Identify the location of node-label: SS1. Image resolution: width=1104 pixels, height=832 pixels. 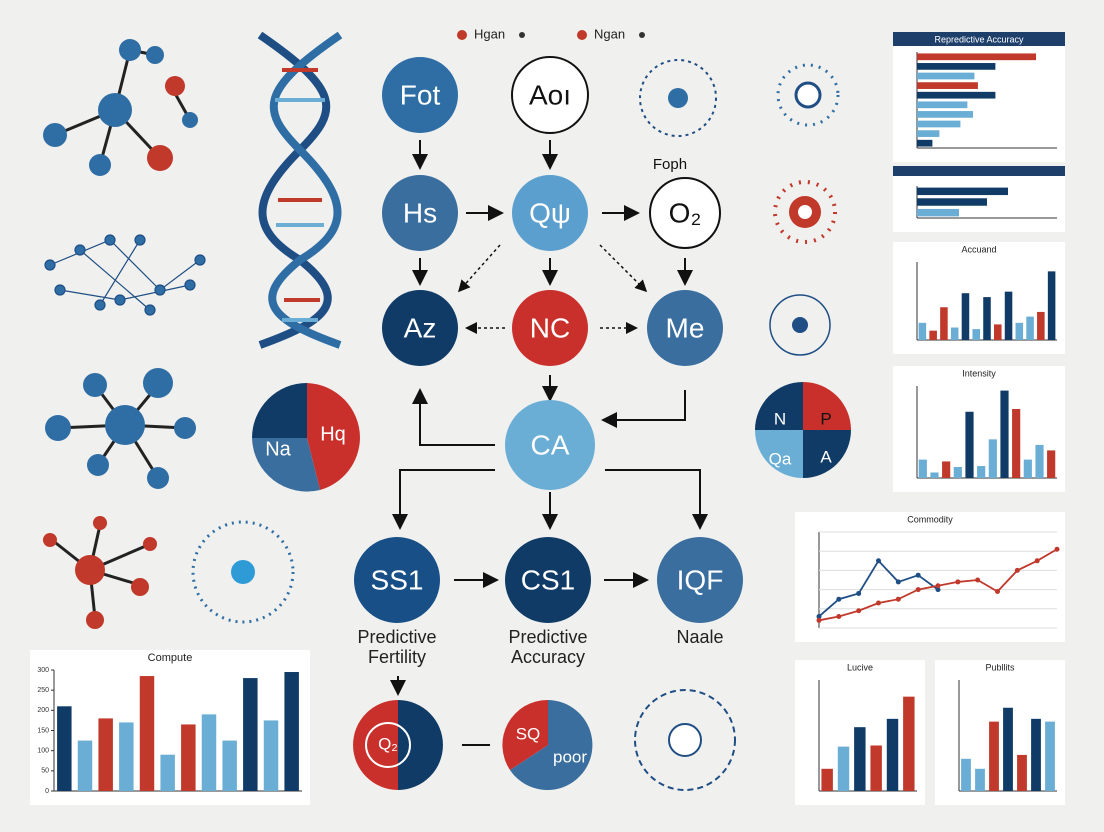
(397, 579).